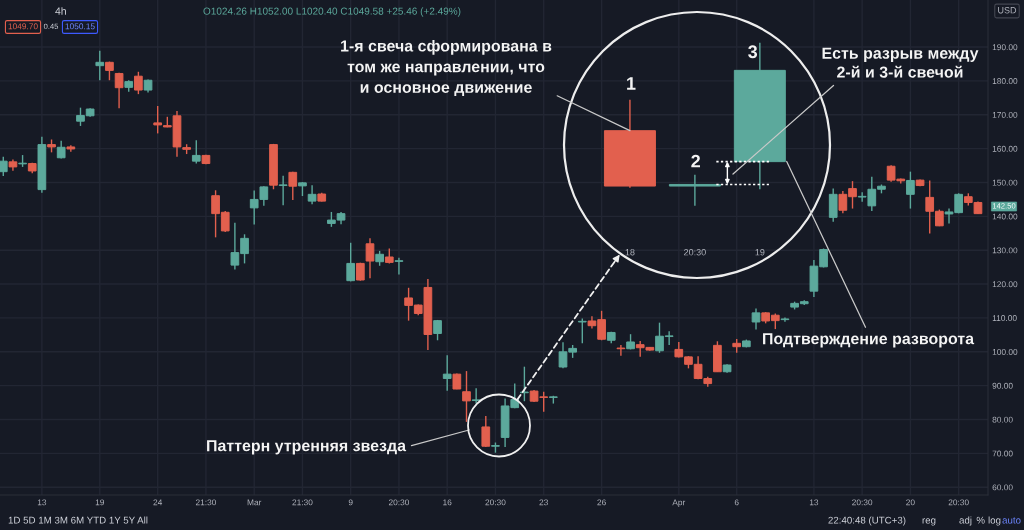  I want to click on annotation: 2, so click(695, 161).